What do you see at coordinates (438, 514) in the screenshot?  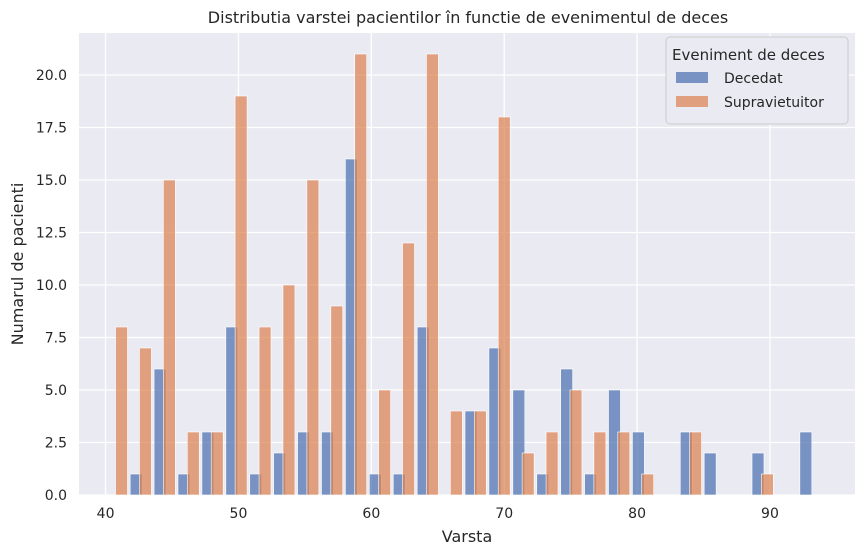 I see `x-axis-ticks: 40 50 60 70 80 90` at bounding box center [438, 514].